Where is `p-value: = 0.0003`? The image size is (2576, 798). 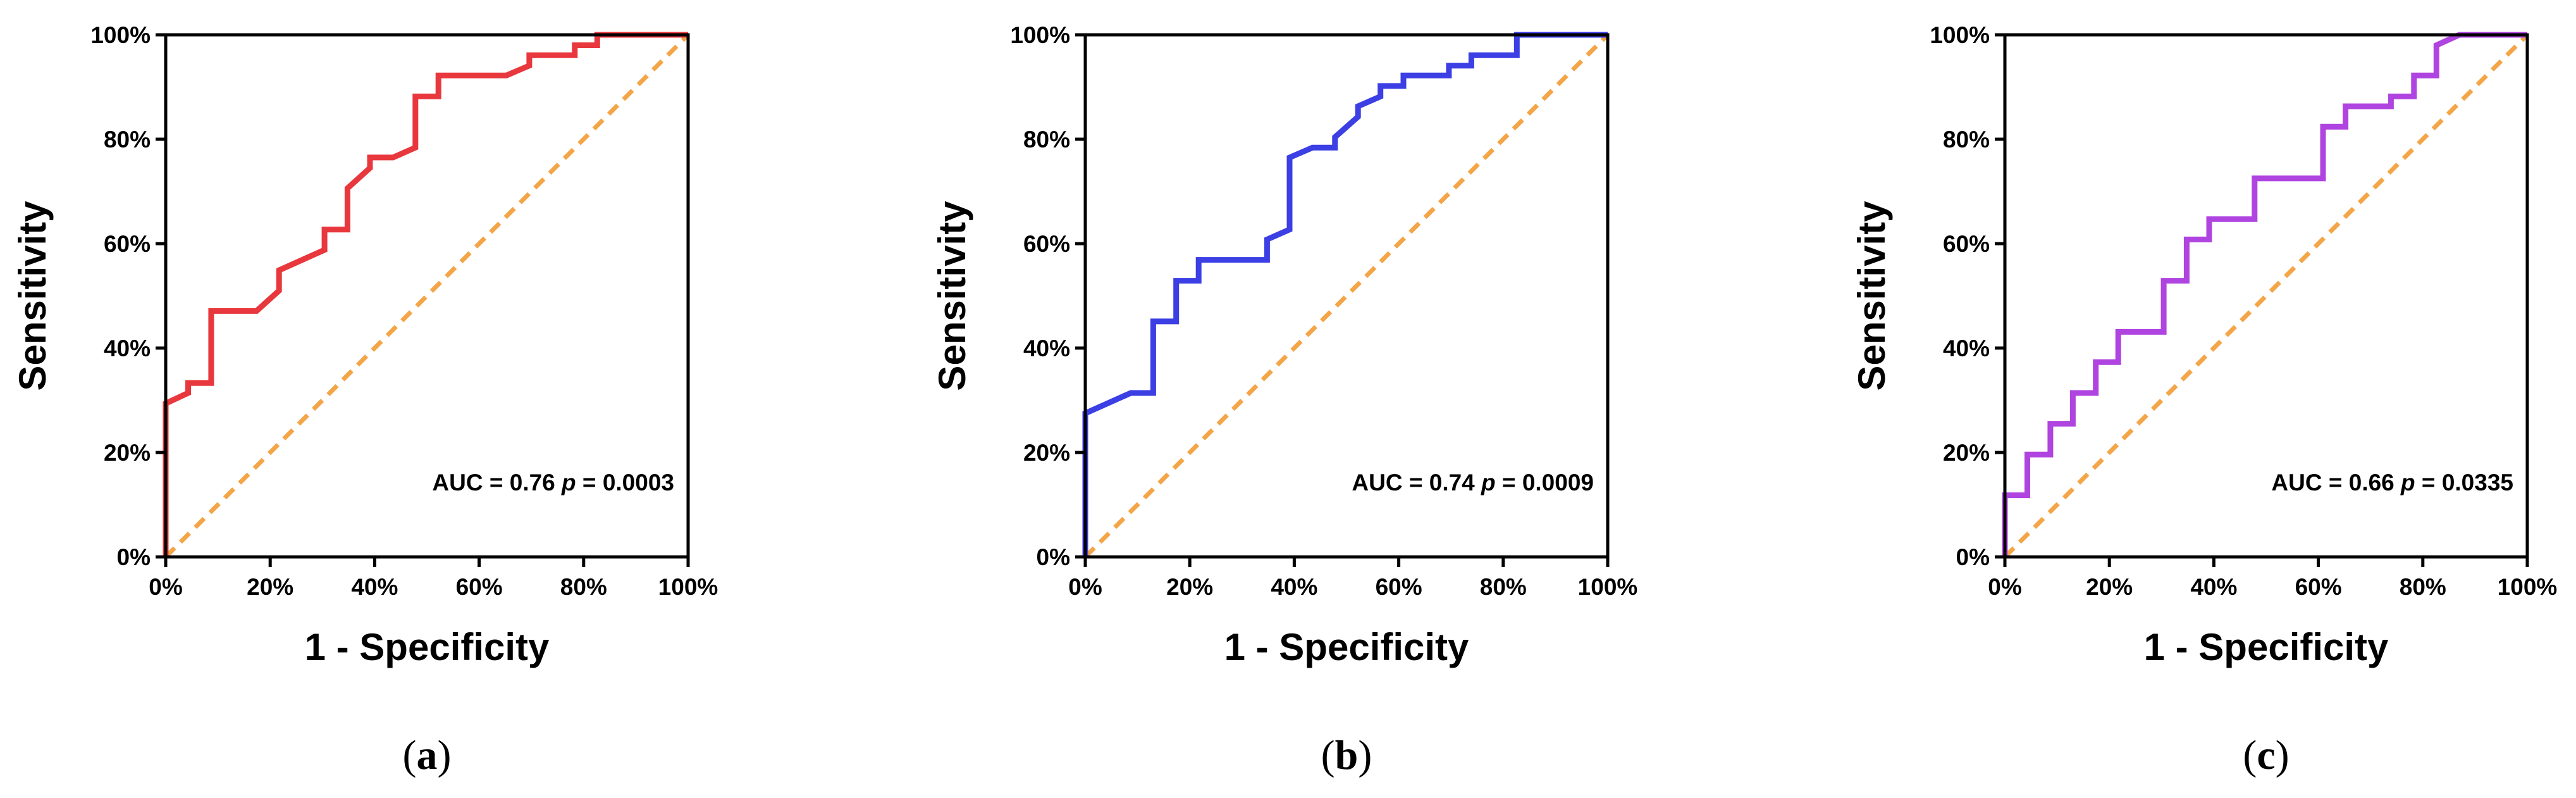 p-value: = 0.0003 is located at coordinates (625, 483).